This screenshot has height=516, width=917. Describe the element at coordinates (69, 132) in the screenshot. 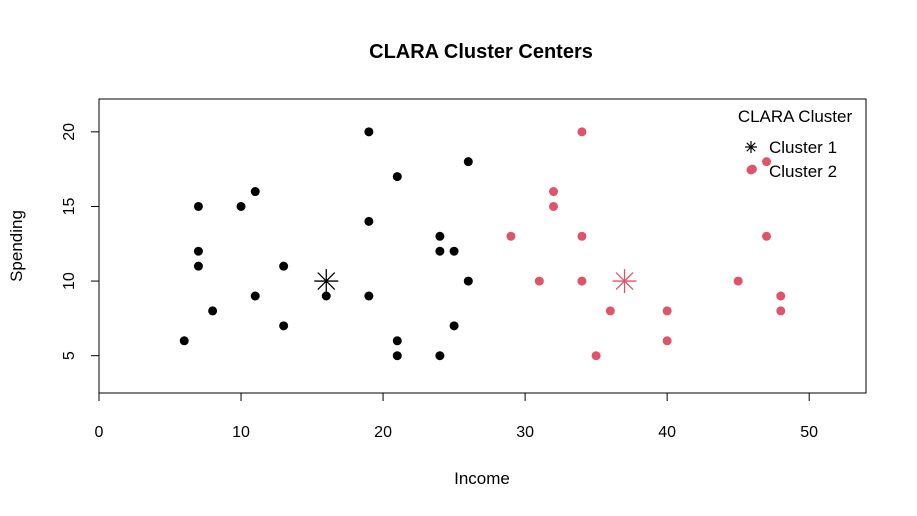

I see `y-tick-label: 20` at that location.